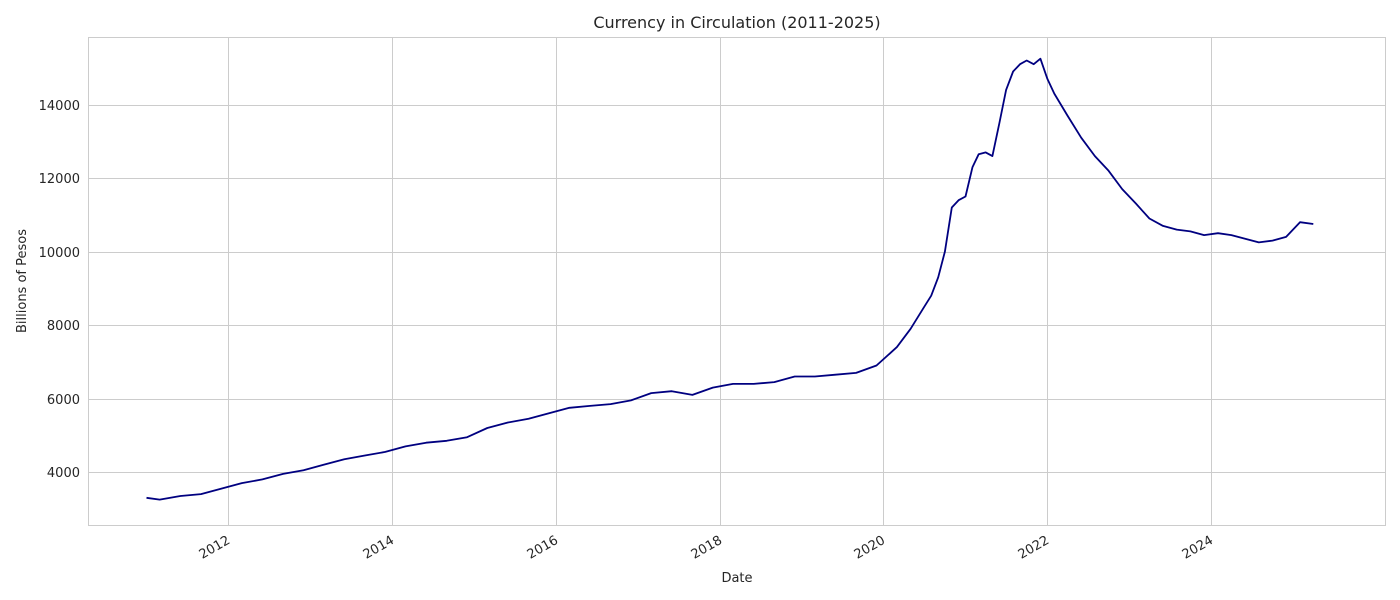 The image size is (1400, 600). What do you see at coordinates (22, 281) in the screenshot?
I see `y-axis-label: Billions of Pesos` at bounding box center [22, 281].